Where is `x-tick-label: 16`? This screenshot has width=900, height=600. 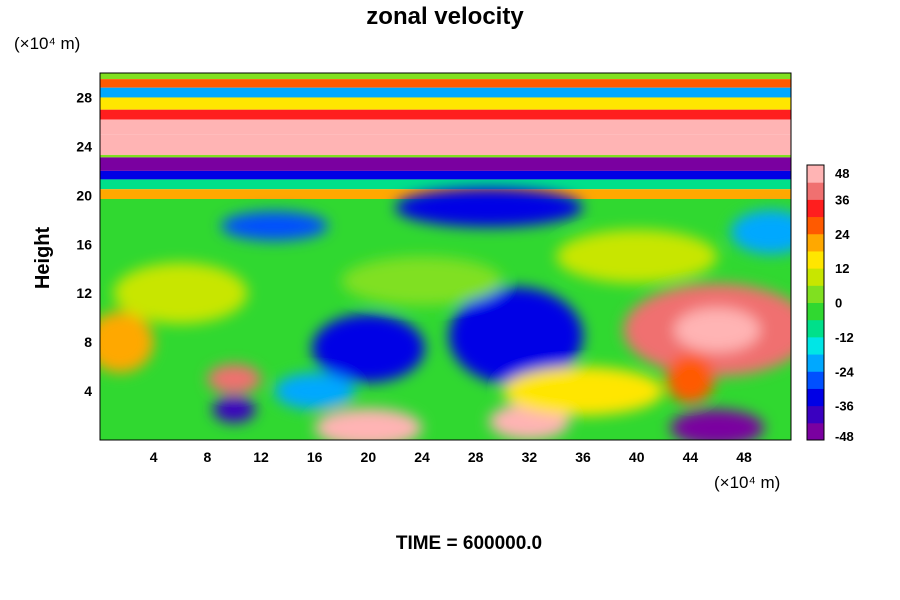
x-tick-label: 16 is located at coordinates (315, 457).